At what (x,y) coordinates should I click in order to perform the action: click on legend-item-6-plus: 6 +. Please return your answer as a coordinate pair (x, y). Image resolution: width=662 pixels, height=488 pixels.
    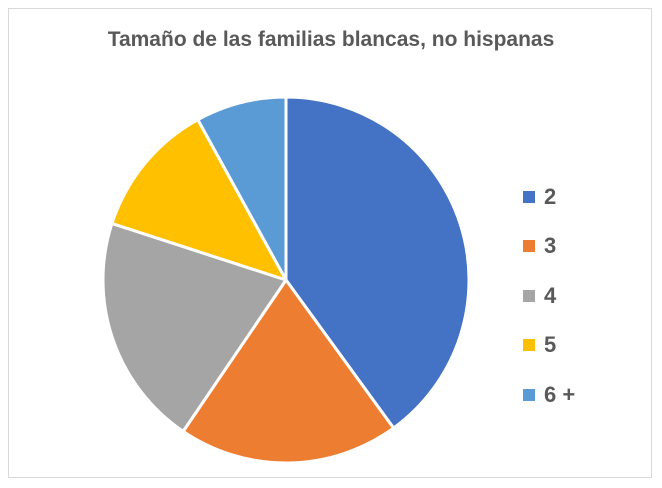
    Looking at the image, I should click on (549, 395).